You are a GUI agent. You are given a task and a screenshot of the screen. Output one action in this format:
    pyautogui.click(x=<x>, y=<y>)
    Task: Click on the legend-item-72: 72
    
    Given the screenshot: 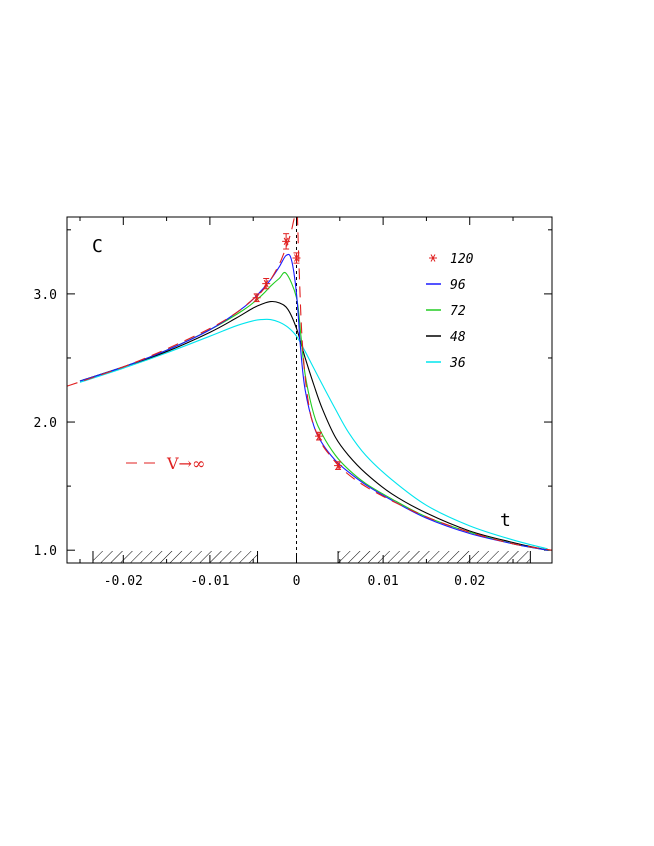 What is the action you would take?
    pyautogui.click(x=446, y=311)
    